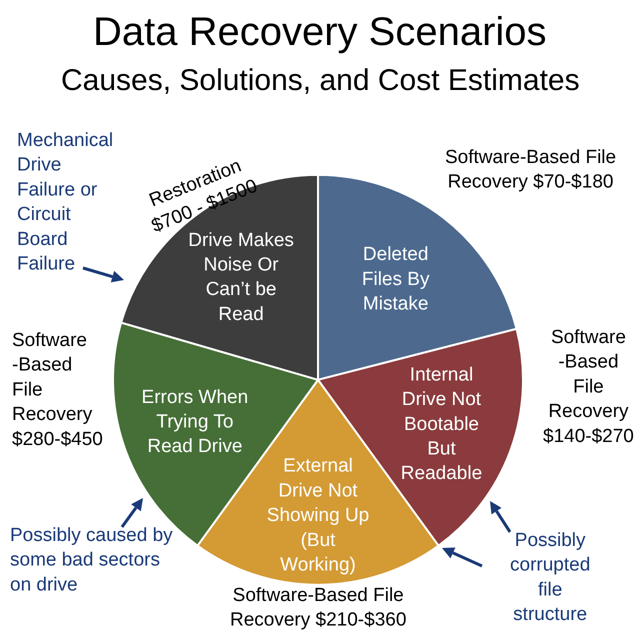 This screenshot has height=640, width=640. What do you see at coordinates (318, 516) in the screenshot?
I see `slice-label: External Drive Not Showing Up (But Working)` at bounding box center [318, 516].